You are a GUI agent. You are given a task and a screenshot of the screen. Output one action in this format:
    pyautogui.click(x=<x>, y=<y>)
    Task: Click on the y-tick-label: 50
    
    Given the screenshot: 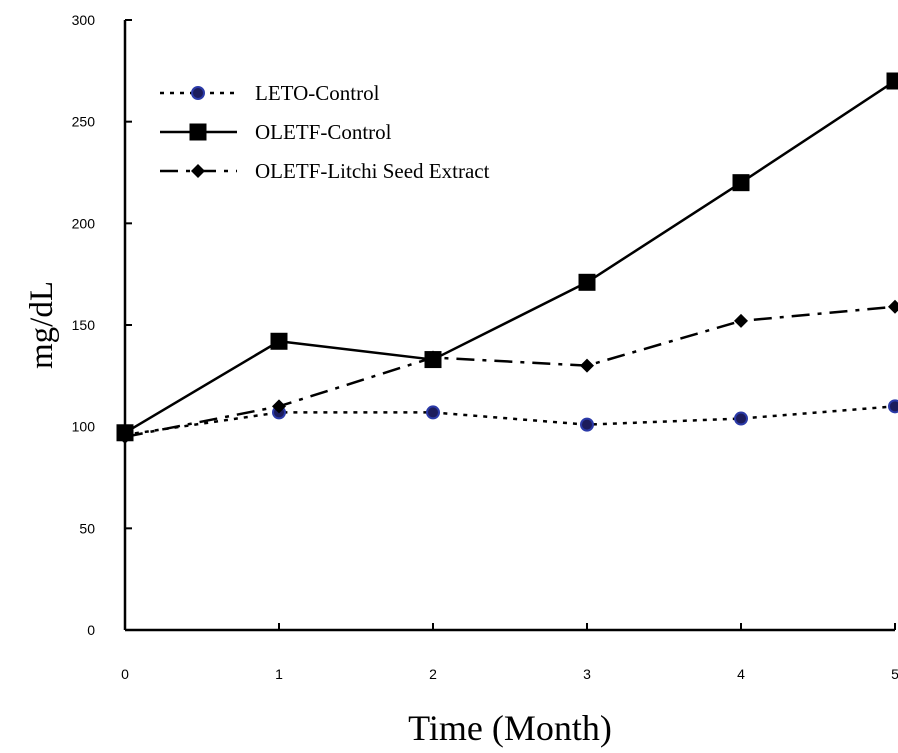 What is the action you would take?
    pyautogui.click(x=87, y=528)
    